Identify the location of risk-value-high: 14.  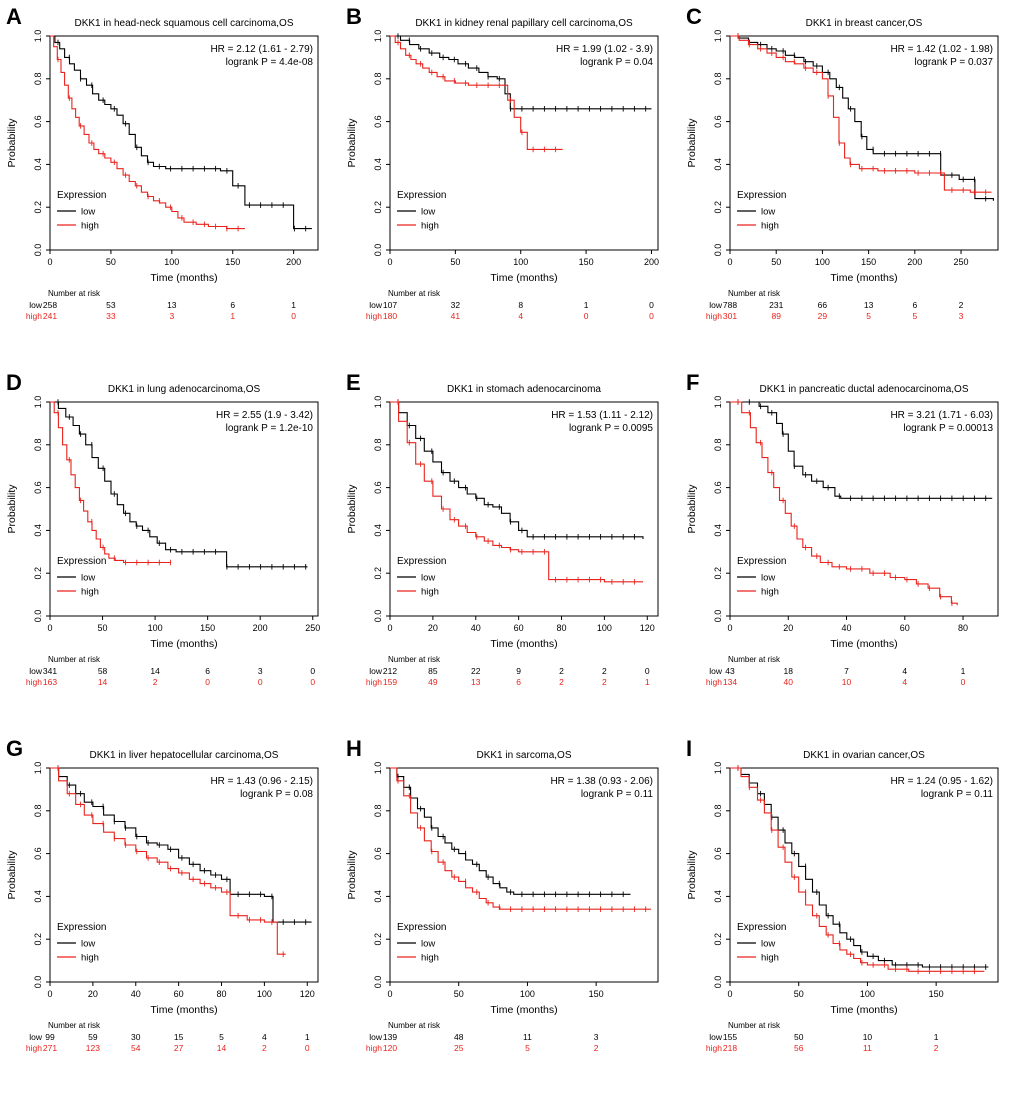
(222, 1048).